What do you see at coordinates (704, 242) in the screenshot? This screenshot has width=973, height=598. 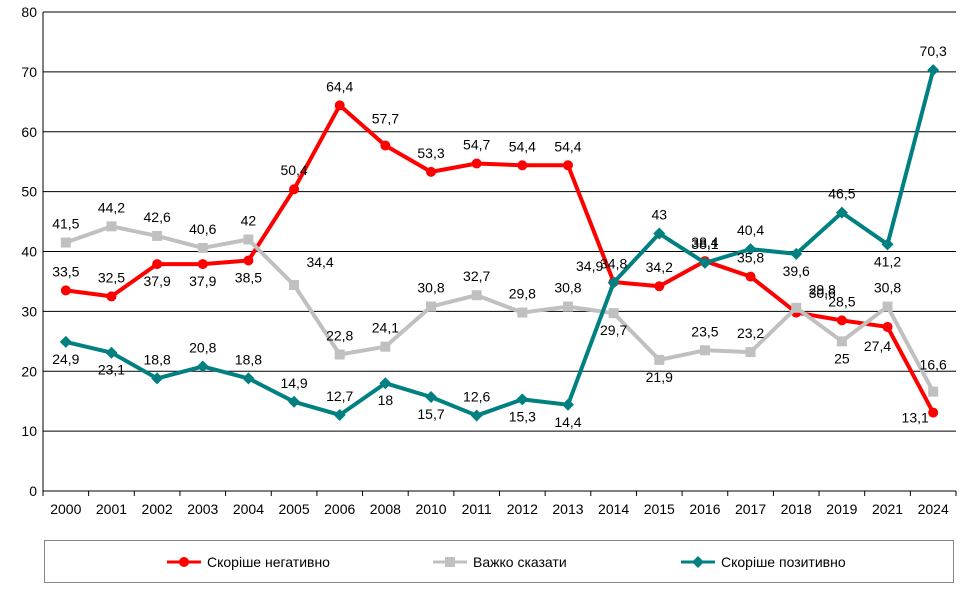 I see `data-label-negative: 38,4` at bounding box center [704, 242].